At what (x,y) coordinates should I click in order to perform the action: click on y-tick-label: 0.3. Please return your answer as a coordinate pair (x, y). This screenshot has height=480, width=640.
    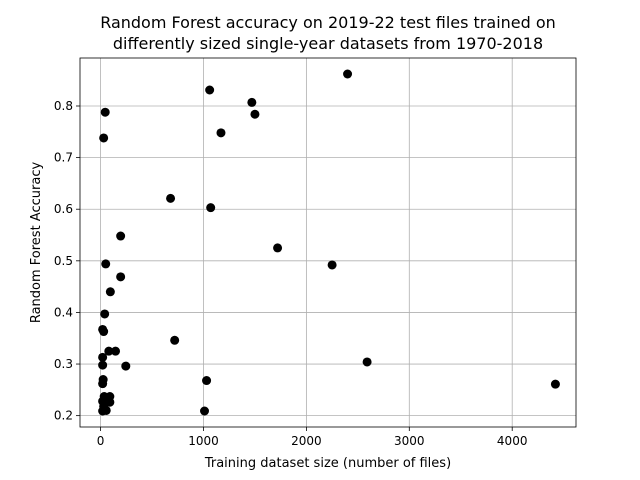
    Looking at the image, I should click on (63, 364).